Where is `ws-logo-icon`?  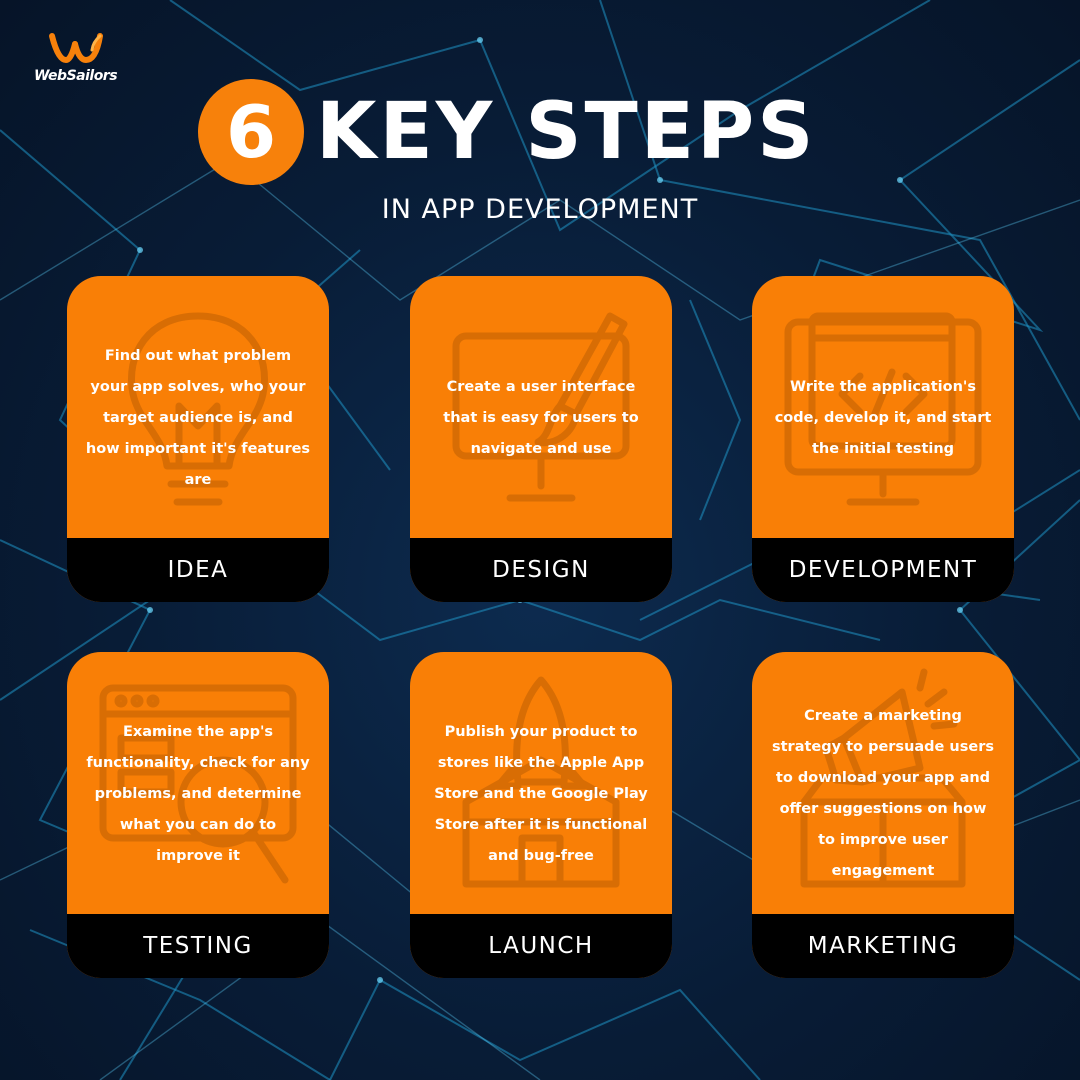 ws-logo-icon is located at coordinates (76, 48).